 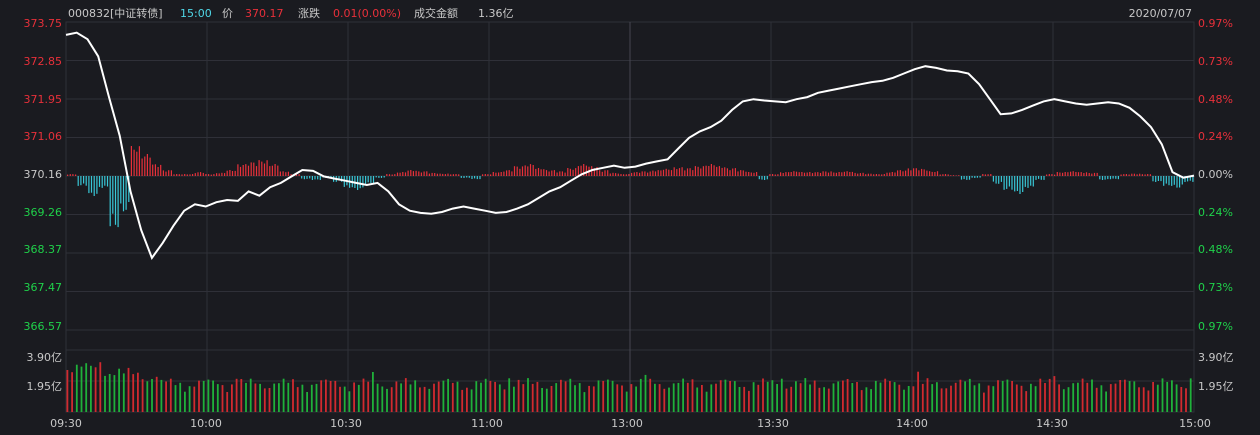 I want to click on header-time: 15:00, so click(x=196, y=13).